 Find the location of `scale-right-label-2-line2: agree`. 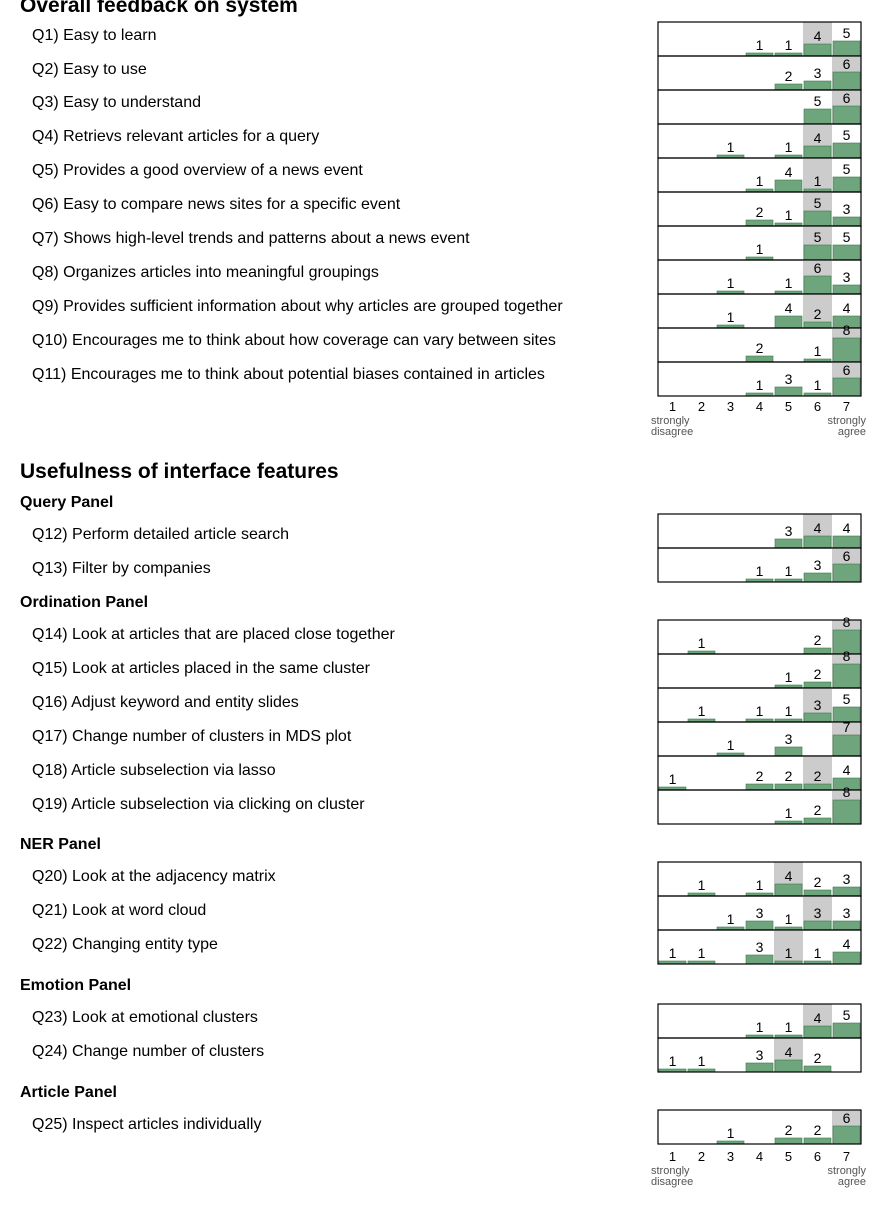

scale-right-label-2-line2: agree is located at coordinates (852, 1182).